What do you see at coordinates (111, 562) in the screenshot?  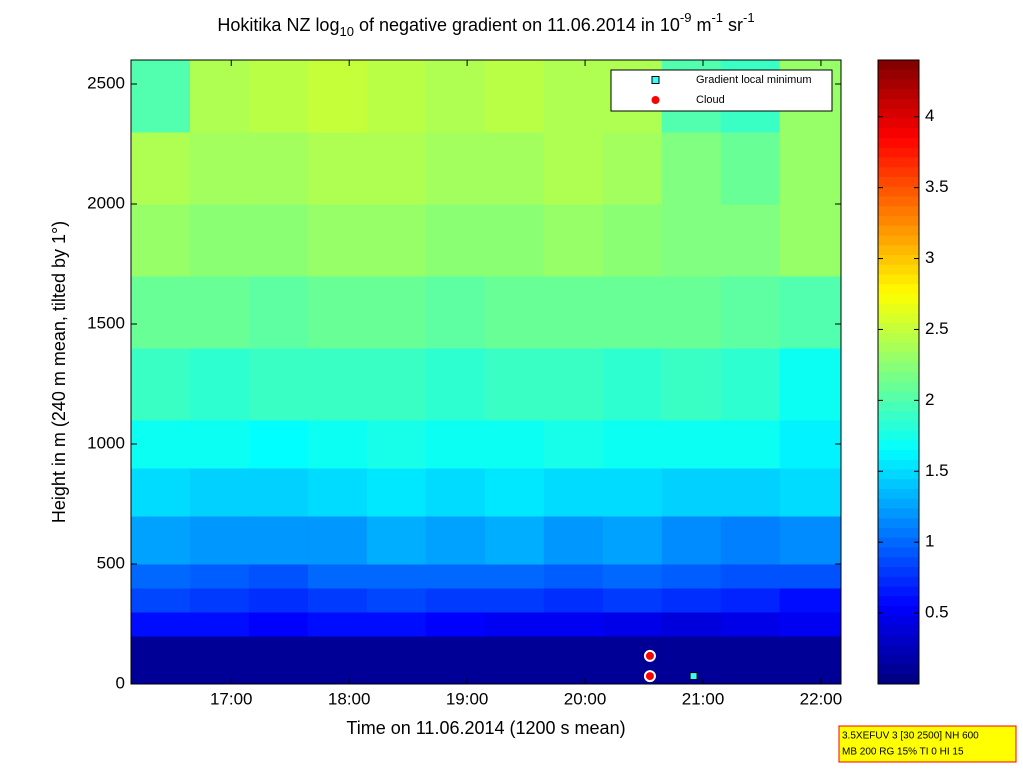 I see `y-tick-label: 500` at bounding box center [111, 562].